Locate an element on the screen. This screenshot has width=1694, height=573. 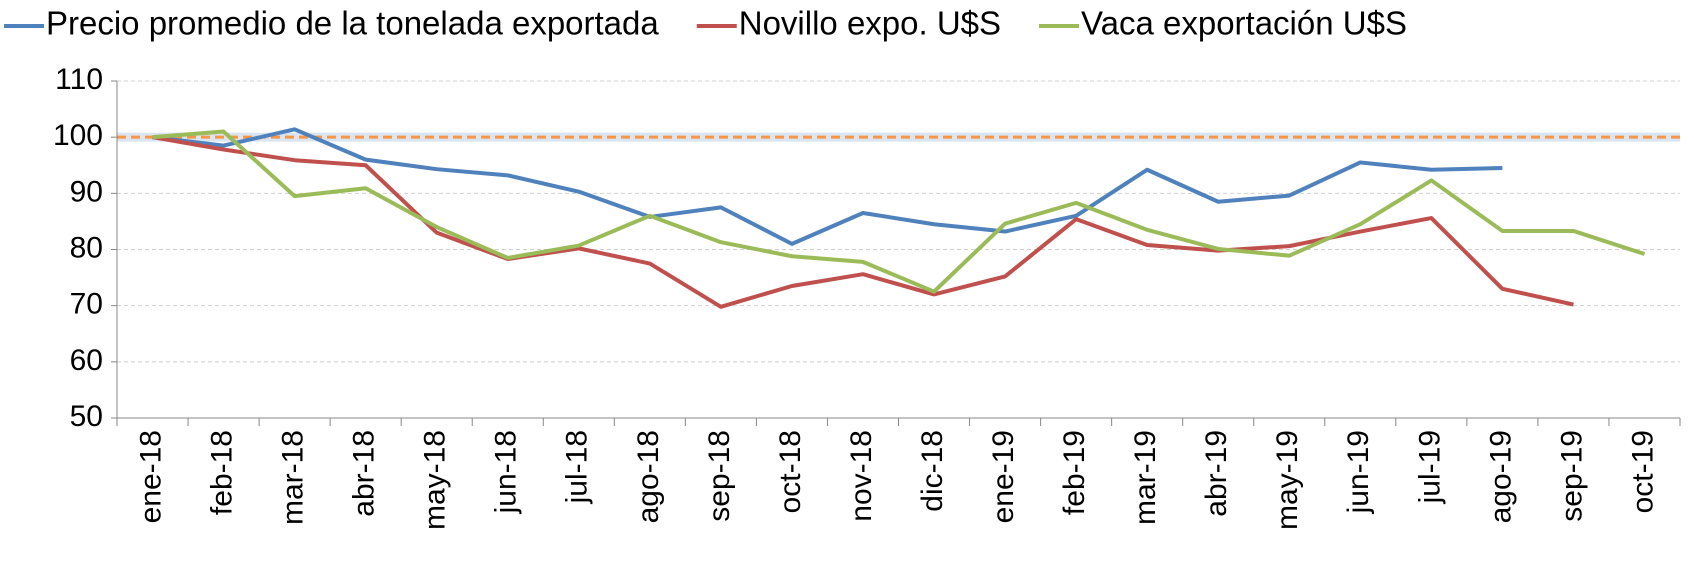
y-tick-label: 110 is located at coordinates (79, 79).